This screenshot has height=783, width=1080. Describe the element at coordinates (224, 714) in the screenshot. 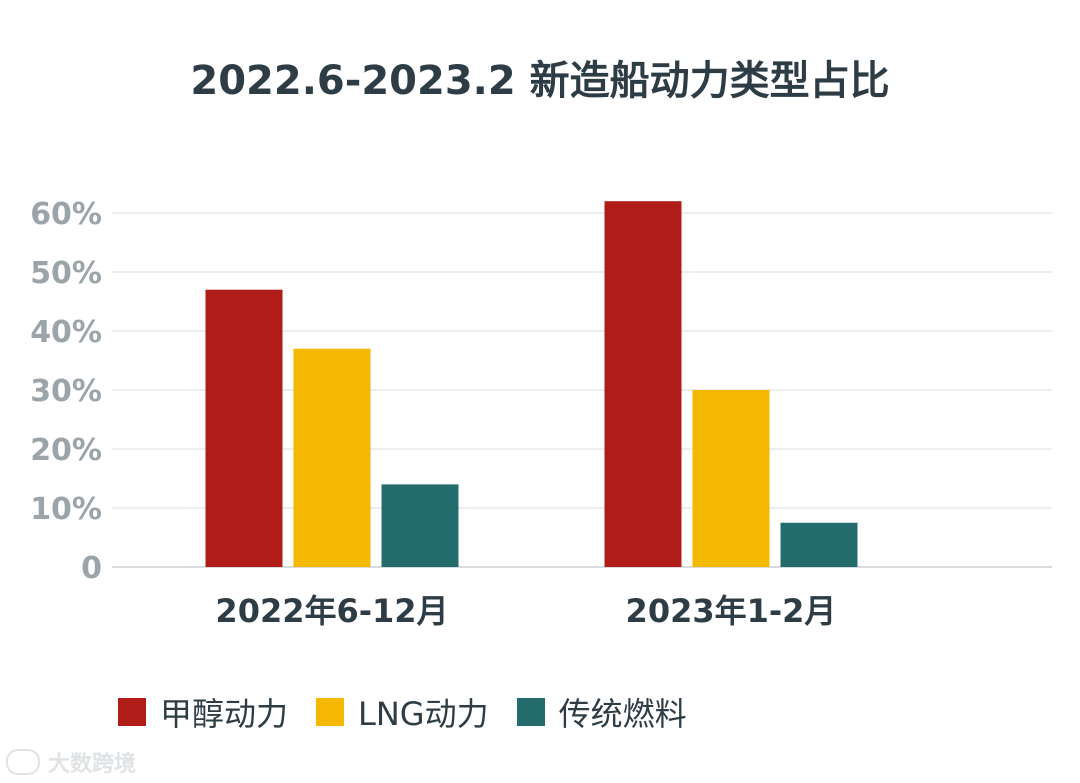

I see `legend-label: 甲醇动力` at that location.